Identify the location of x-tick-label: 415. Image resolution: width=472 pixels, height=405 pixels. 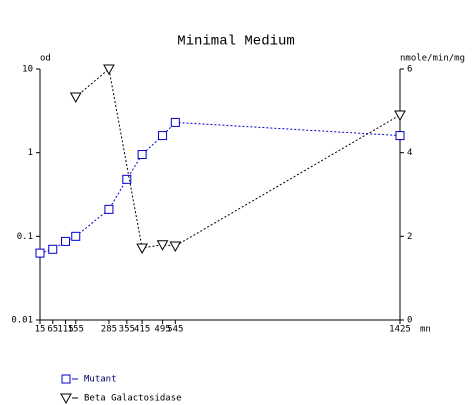
(142, 330).